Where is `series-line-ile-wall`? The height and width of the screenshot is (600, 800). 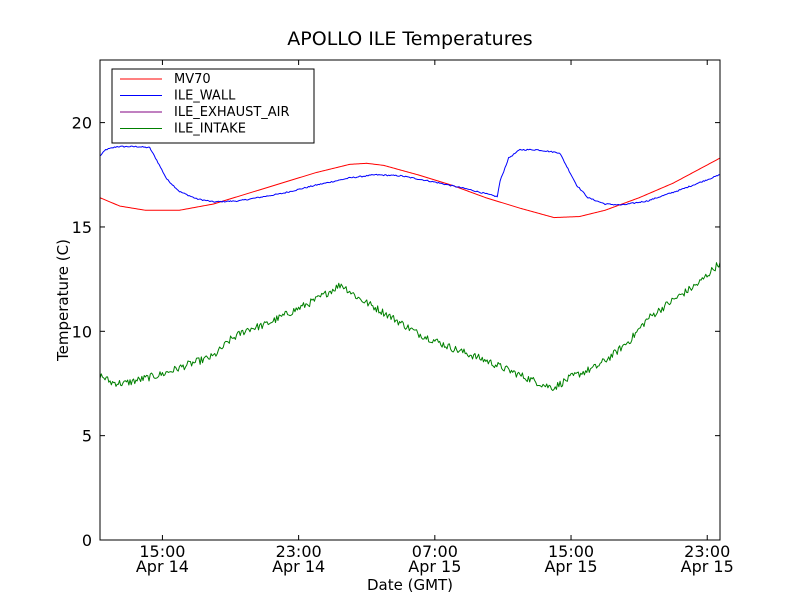
series-line-ile-wall is located at coordinates (410, 175).